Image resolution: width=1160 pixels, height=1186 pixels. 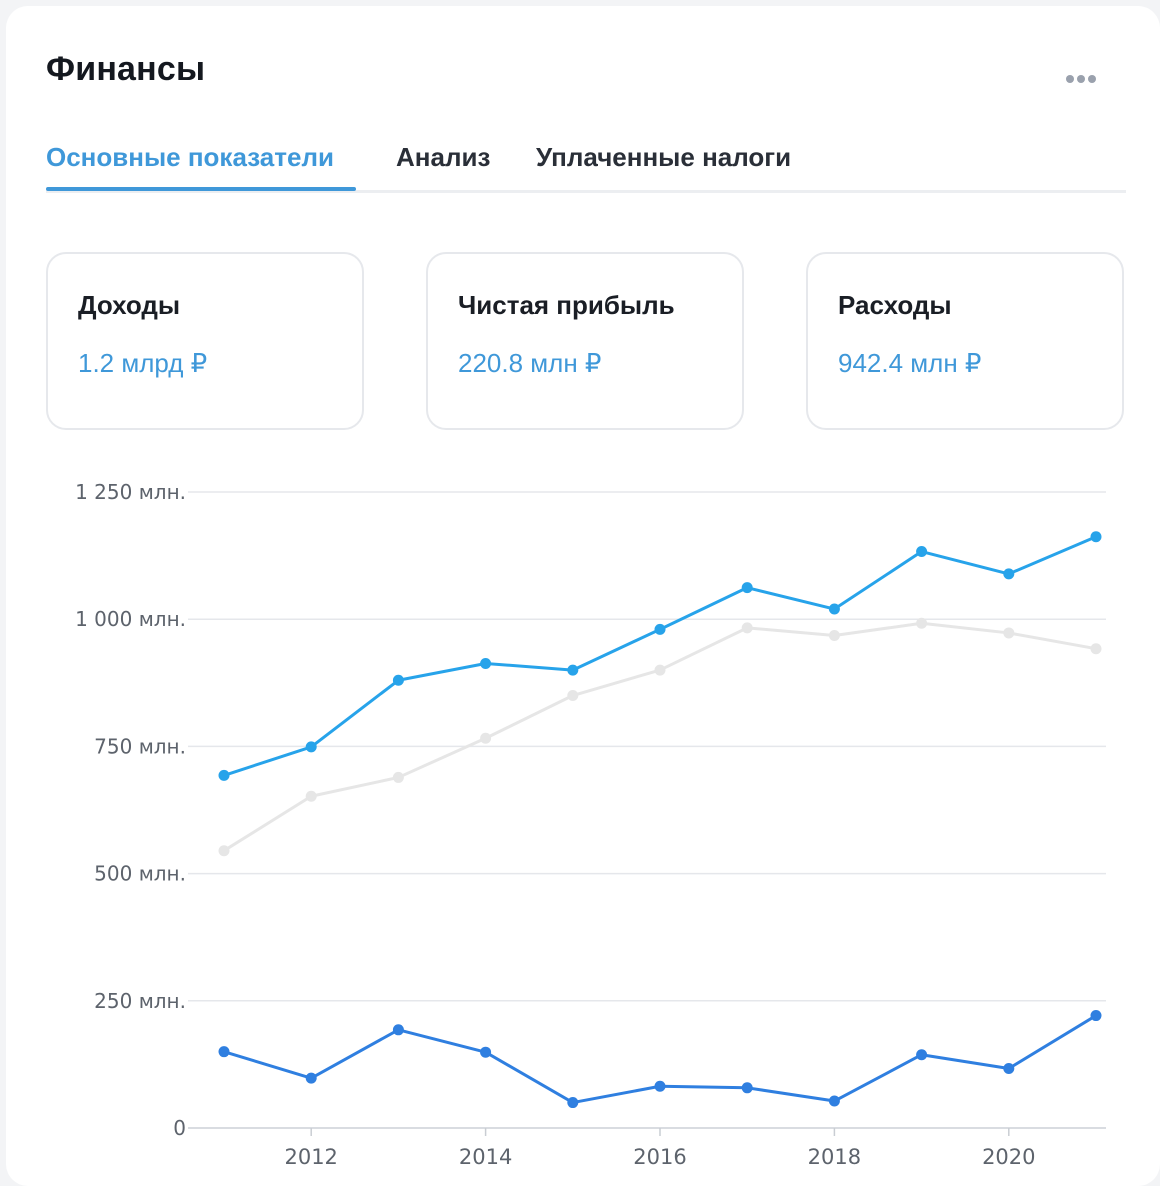 I want to click on metric-value: 1.2 млрд ₽, so click(x=143, y=363).